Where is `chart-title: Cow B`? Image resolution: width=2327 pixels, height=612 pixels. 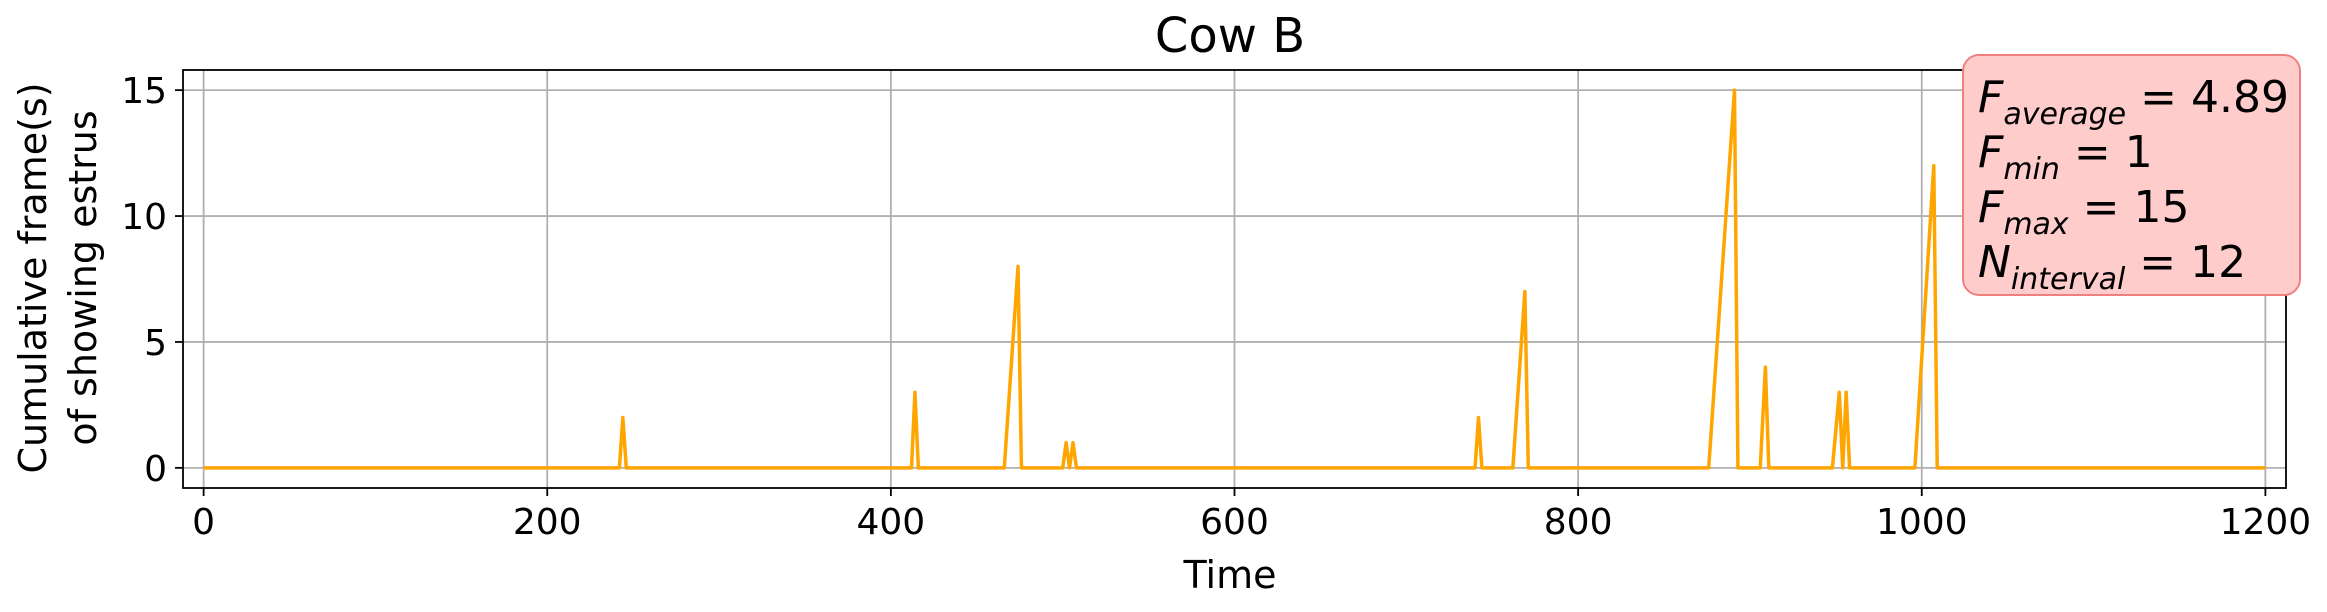
chart-title: Cow B is located at coordinates (1230, 36).